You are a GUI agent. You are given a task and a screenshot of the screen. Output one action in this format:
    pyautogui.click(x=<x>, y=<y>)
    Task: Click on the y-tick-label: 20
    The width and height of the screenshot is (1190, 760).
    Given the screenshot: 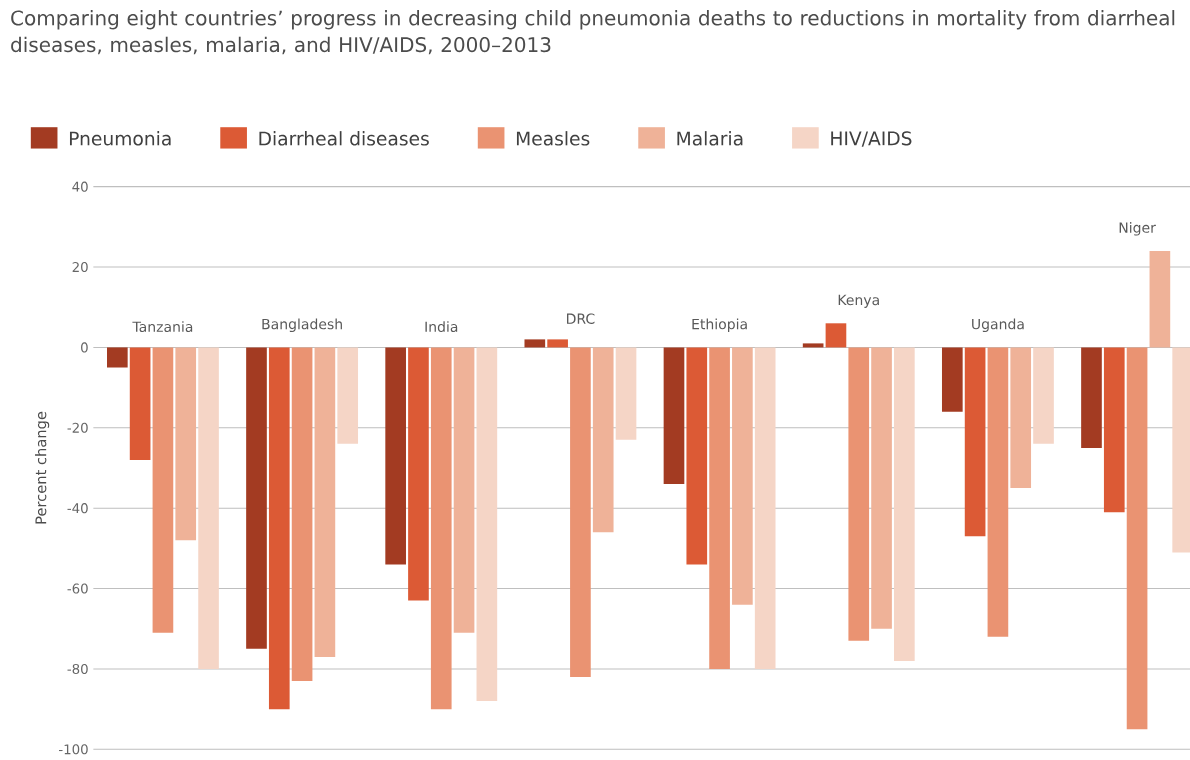 What is the action you would take?
    pyautogui.click(x=80, y=267)
    